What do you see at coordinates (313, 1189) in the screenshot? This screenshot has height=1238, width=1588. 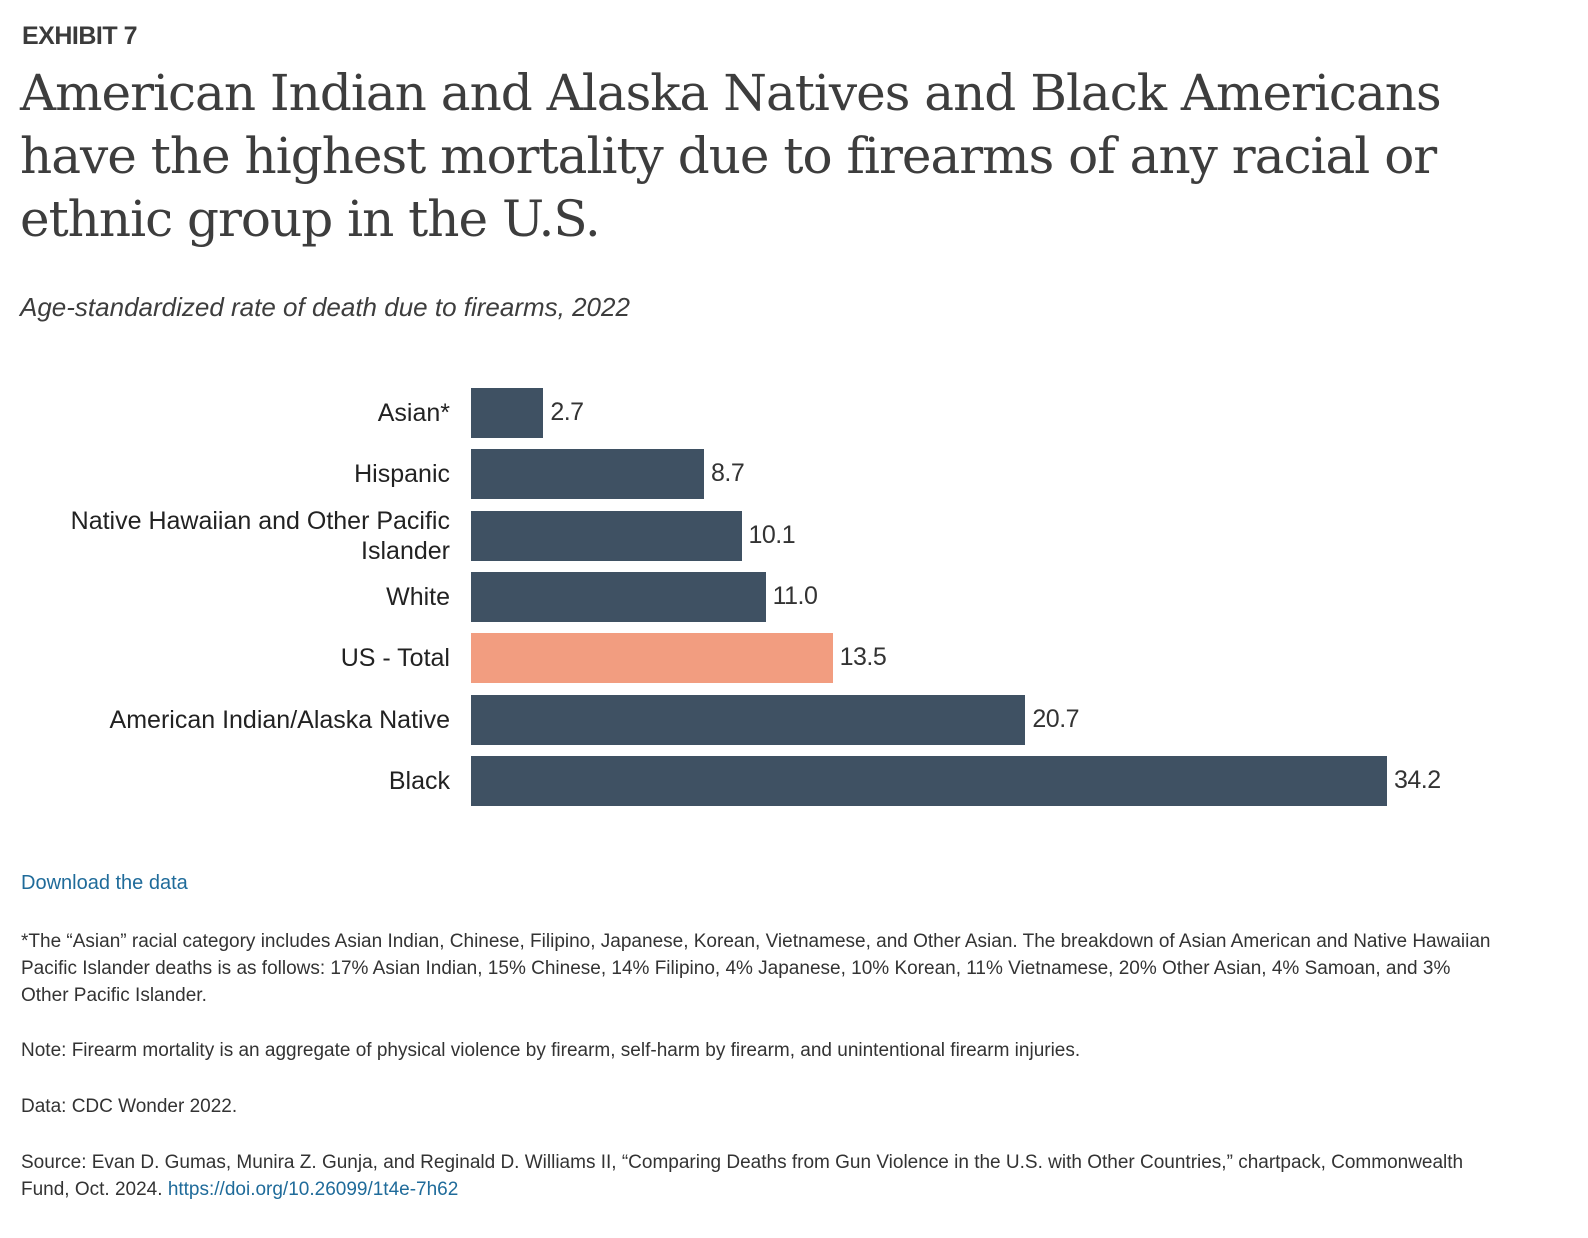 I see `doi-link: https://doi.org/10.26099/1t4e-7h62` at bounding box center [313, 1189].